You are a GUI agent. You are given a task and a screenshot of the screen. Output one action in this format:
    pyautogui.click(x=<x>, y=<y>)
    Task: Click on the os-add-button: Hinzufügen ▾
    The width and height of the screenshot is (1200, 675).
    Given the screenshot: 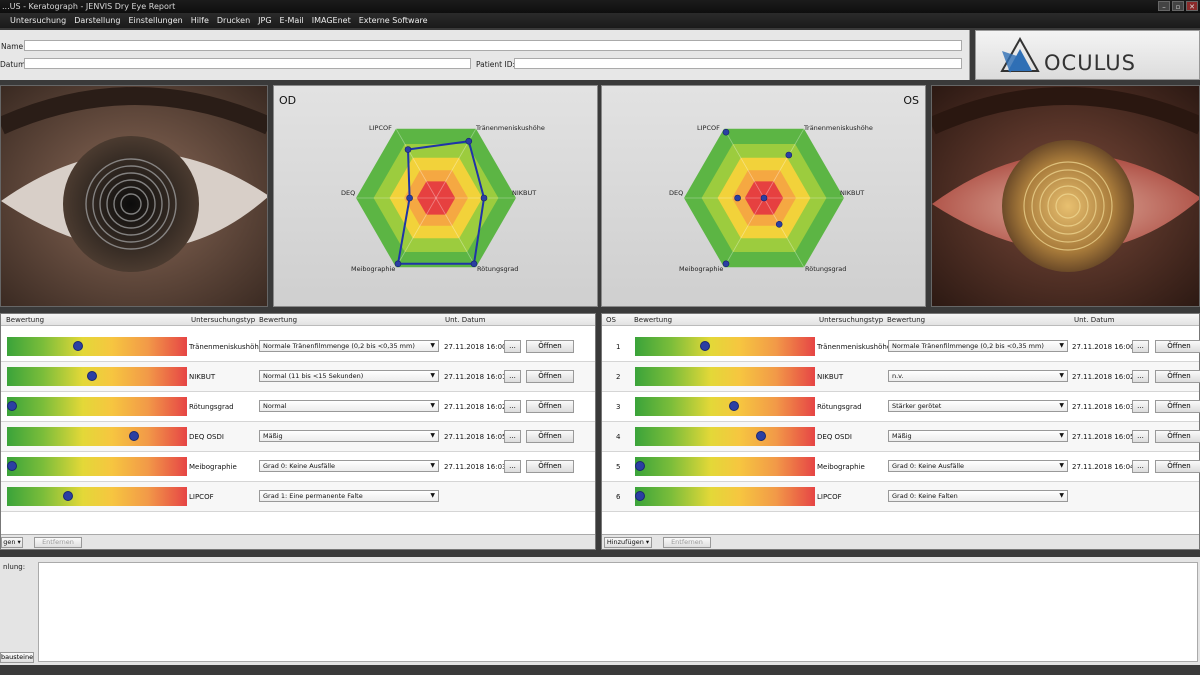 What is the action you would take?
    pyautogui.click(x=628, y=542)
    